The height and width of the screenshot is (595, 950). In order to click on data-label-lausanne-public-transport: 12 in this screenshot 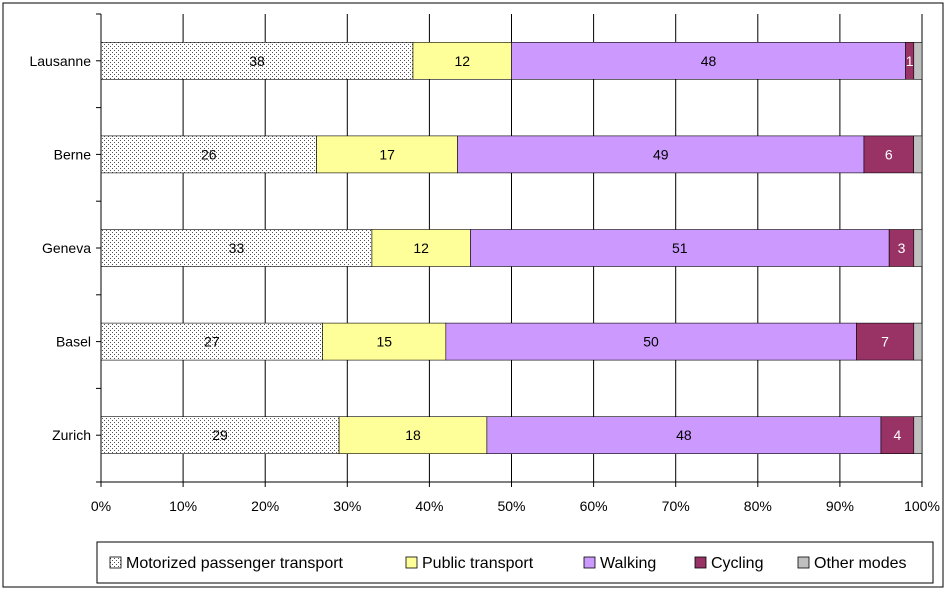, I will do `click(462, 61)`.